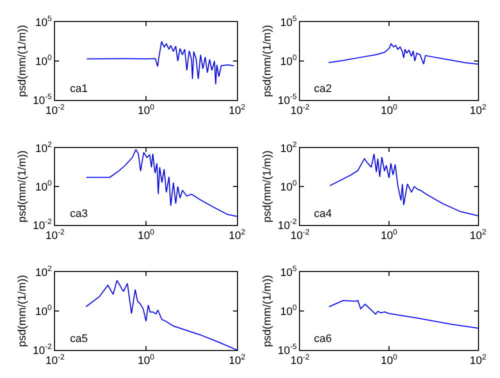 This screenshot has height=378, width=500. Describe the element at coordinates (79, 214) in the screenshot. I see `annotation: ca3` at that location.